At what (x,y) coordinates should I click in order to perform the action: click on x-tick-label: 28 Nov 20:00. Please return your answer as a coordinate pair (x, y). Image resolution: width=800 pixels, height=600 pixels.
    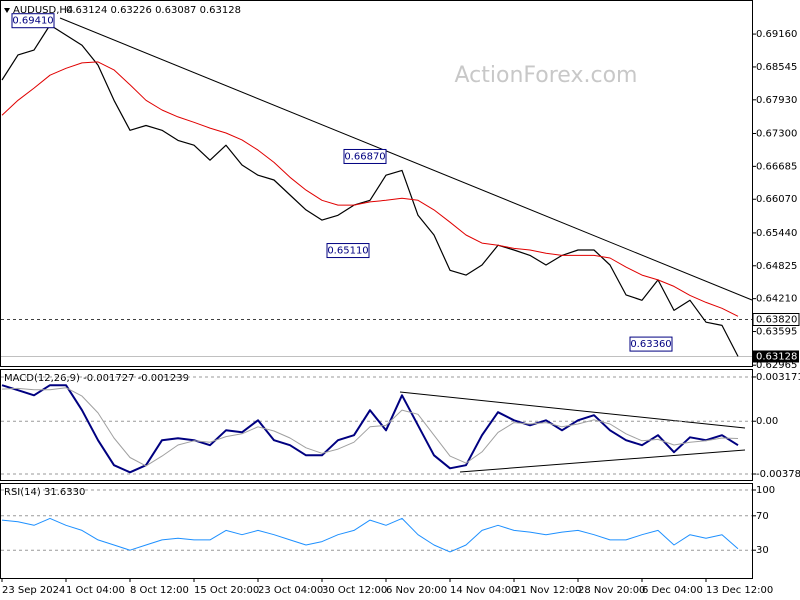
    Looking at the image, I should click on (611, 590).